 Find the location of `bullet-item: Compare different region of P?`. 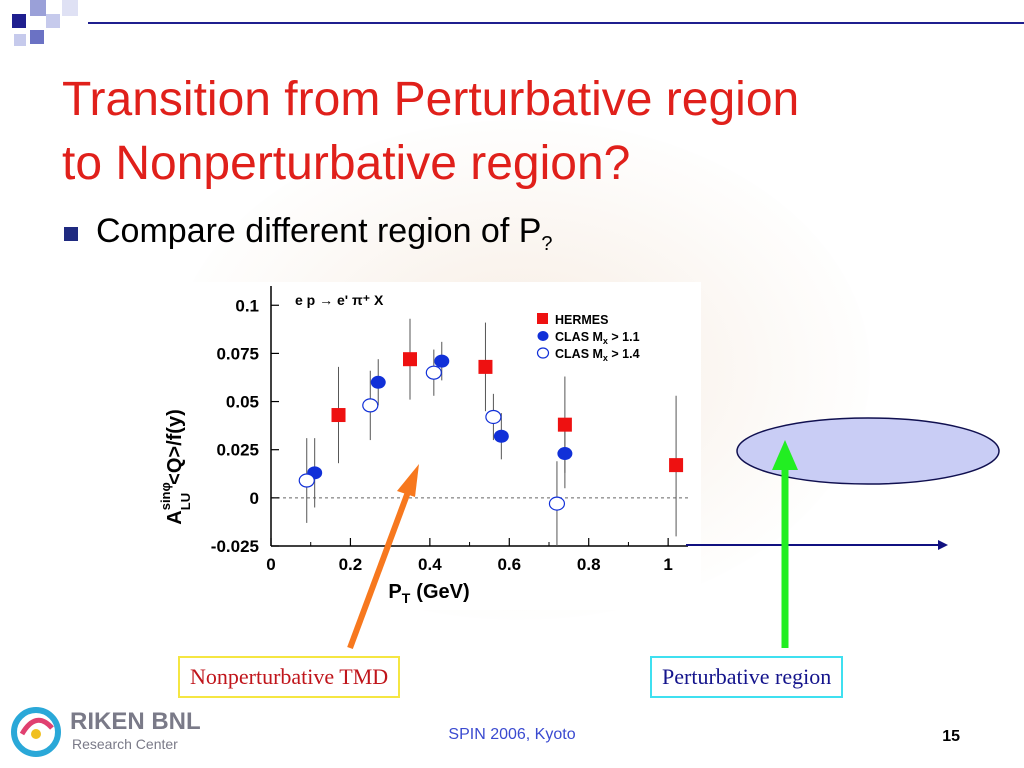

bullet-item: Compare different region of P? is located at coordinates (308, 234).